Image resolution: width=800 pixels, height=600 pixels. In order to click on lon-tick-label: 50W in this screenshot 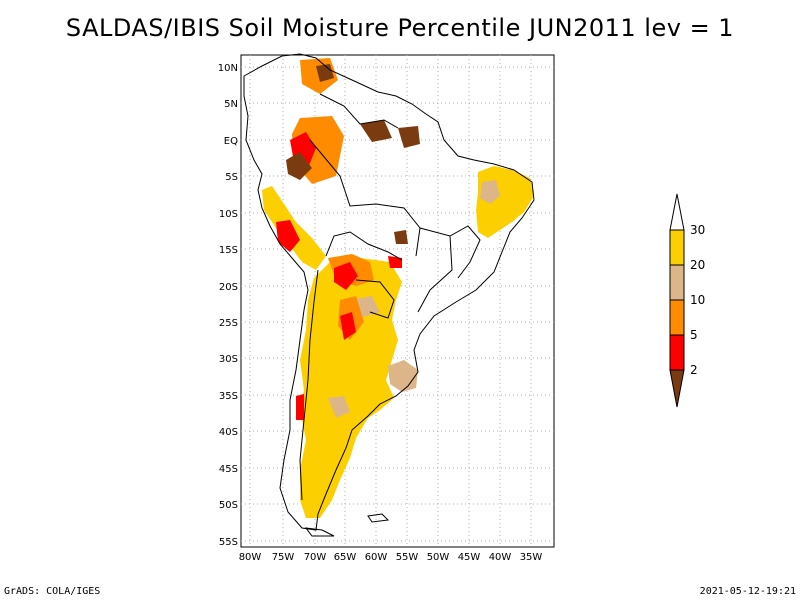, I will do `click(438, 557)`.